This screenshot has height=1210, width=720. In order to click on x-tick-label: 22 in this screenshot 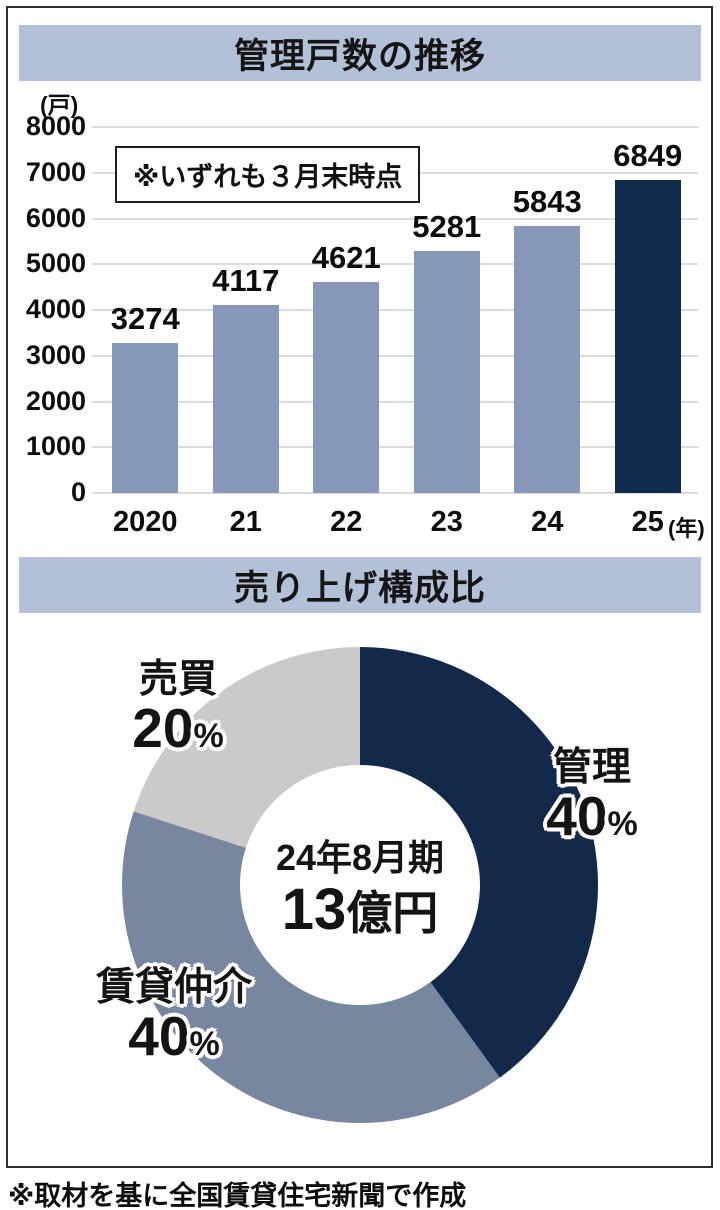, I will do `click(346, 522)`.